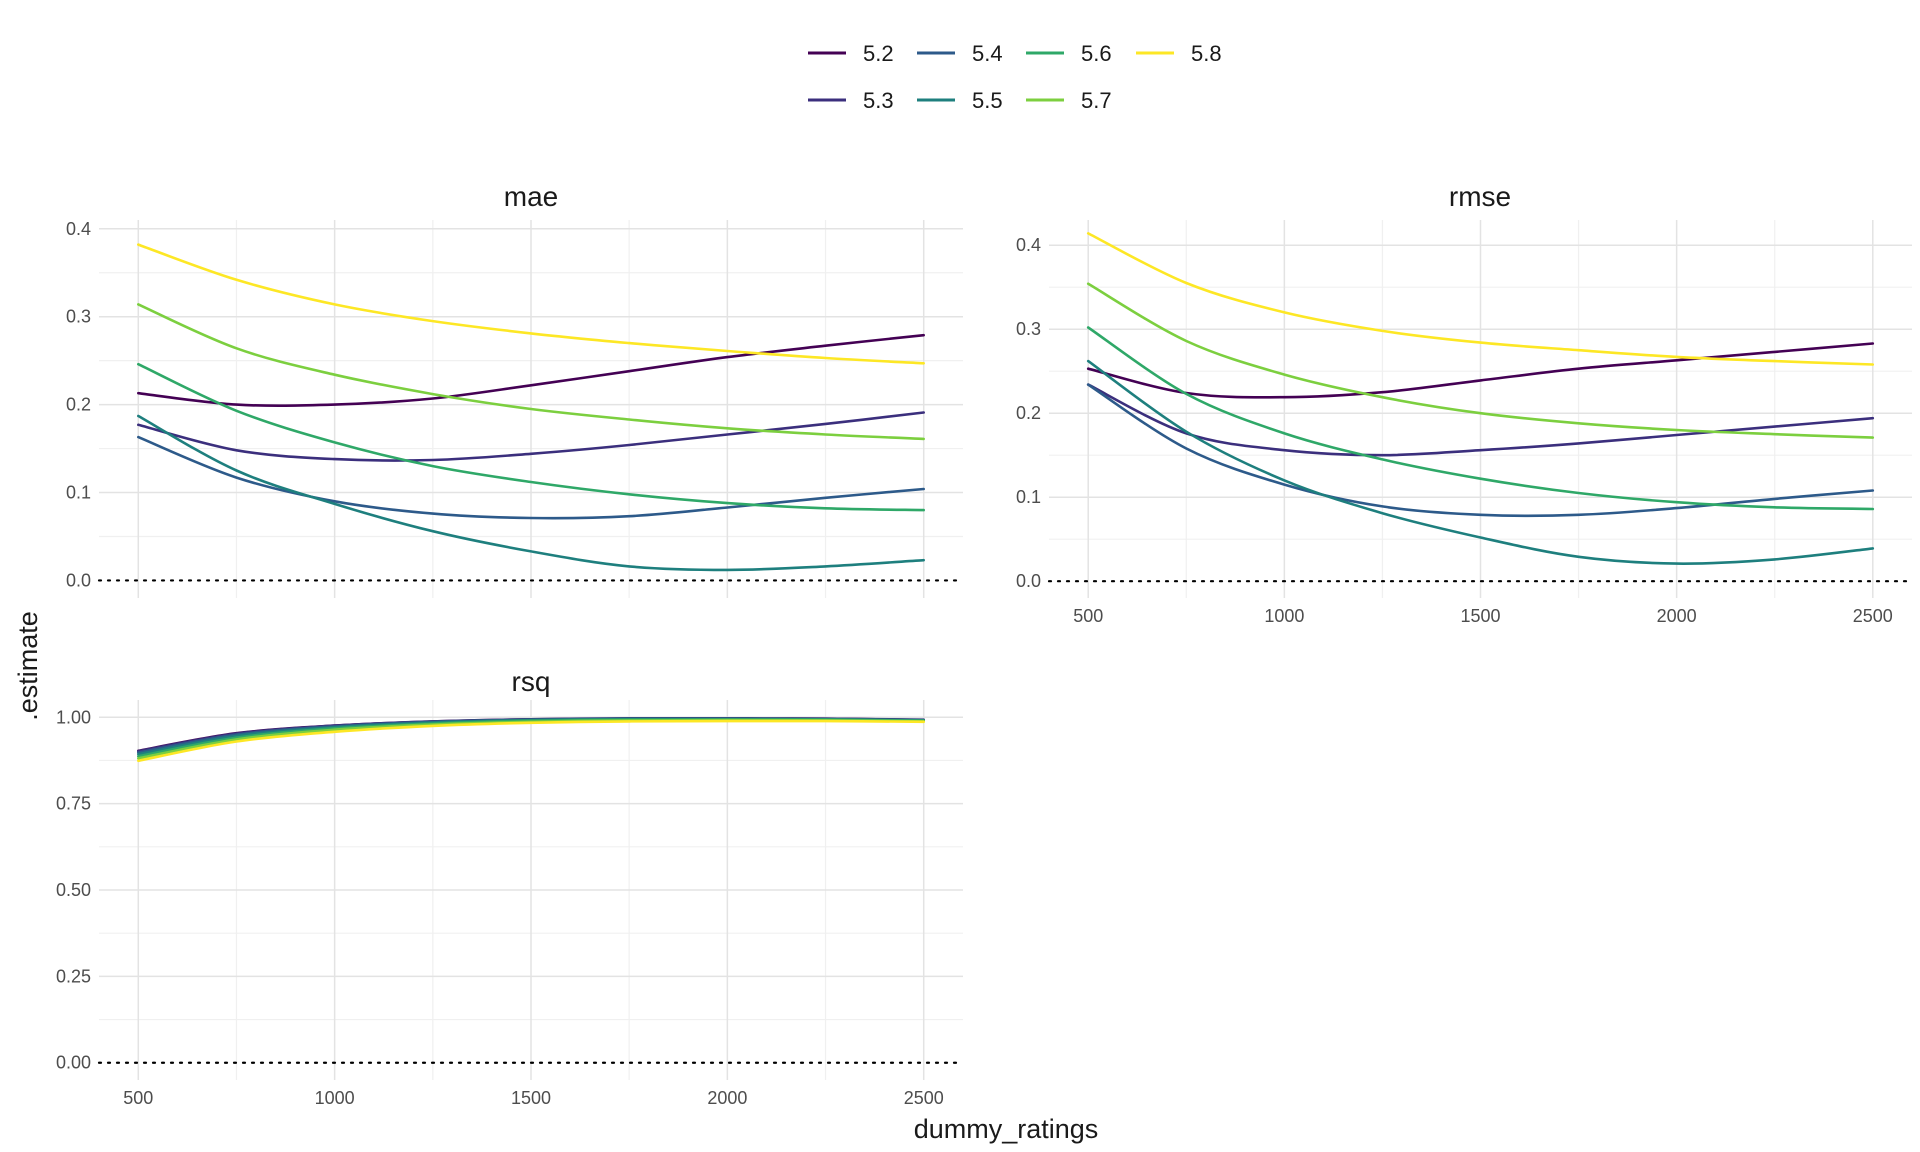 The height and width of the screenshot is (1152, 1920). What do you see at coordinates (878, 53) in the screenshot?
I see `legend-label: 5.2` at bounding box center [878, 53].